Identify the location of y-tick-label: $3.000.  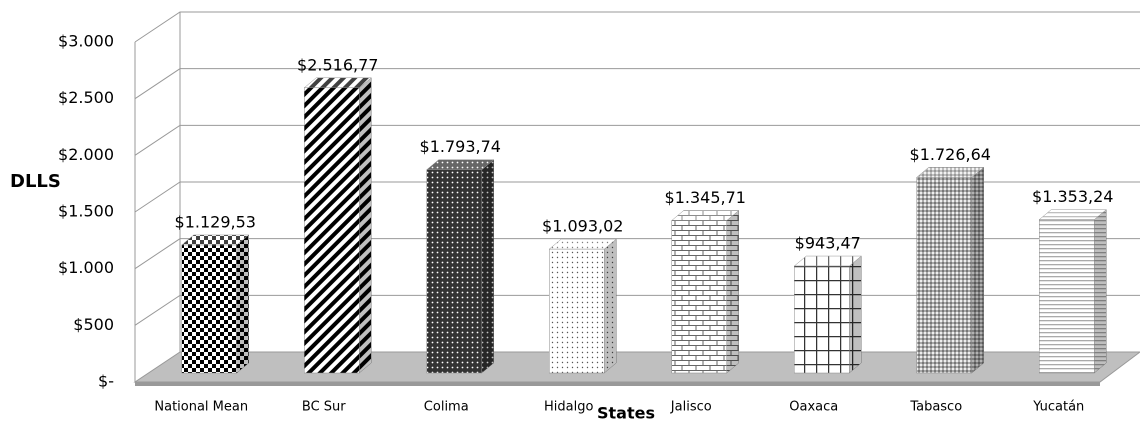
(86, 41).